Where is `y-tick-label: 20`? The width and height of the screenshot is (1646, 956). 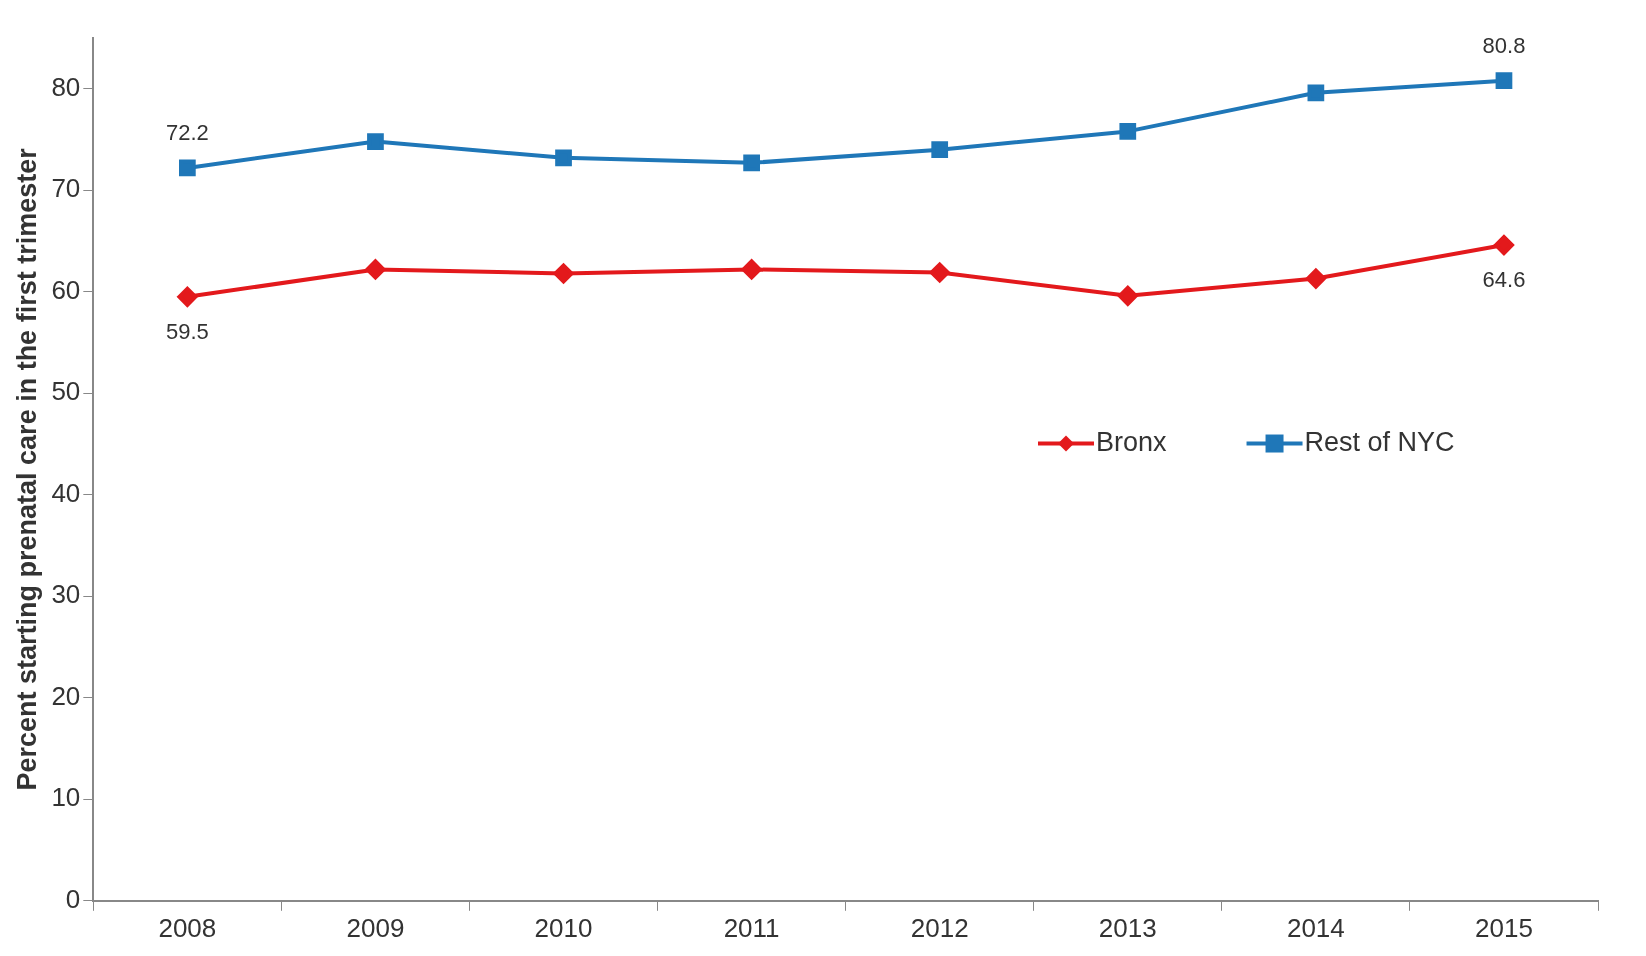 y-tick-label: 20 is located at coordinates (66, 695).